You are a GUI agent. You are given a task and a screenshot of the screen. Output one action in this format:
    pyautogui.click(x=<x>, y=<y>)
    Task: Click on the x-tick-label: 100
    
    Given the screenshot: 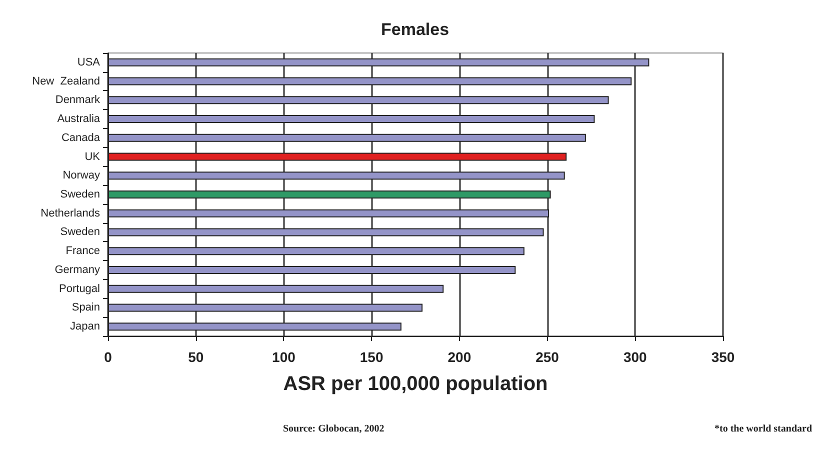 What is the action you would take?
    pyautogui.click(x=284, y=357)
    